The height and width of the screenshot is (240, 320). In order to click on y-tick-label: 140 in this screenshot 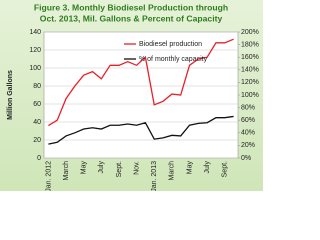, I will do `click(35, 32)`.